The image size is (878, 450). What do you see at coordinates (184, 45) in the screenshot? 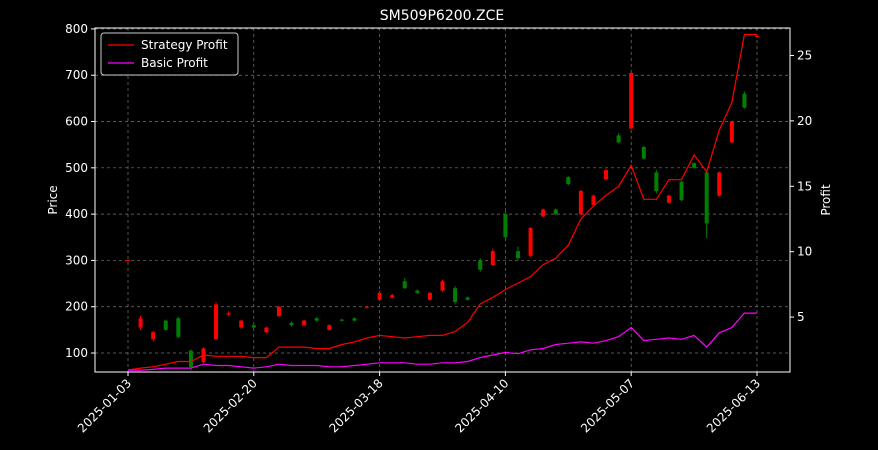
I see `legend-label: Strategy Profit` at bounding box center [184, 45].